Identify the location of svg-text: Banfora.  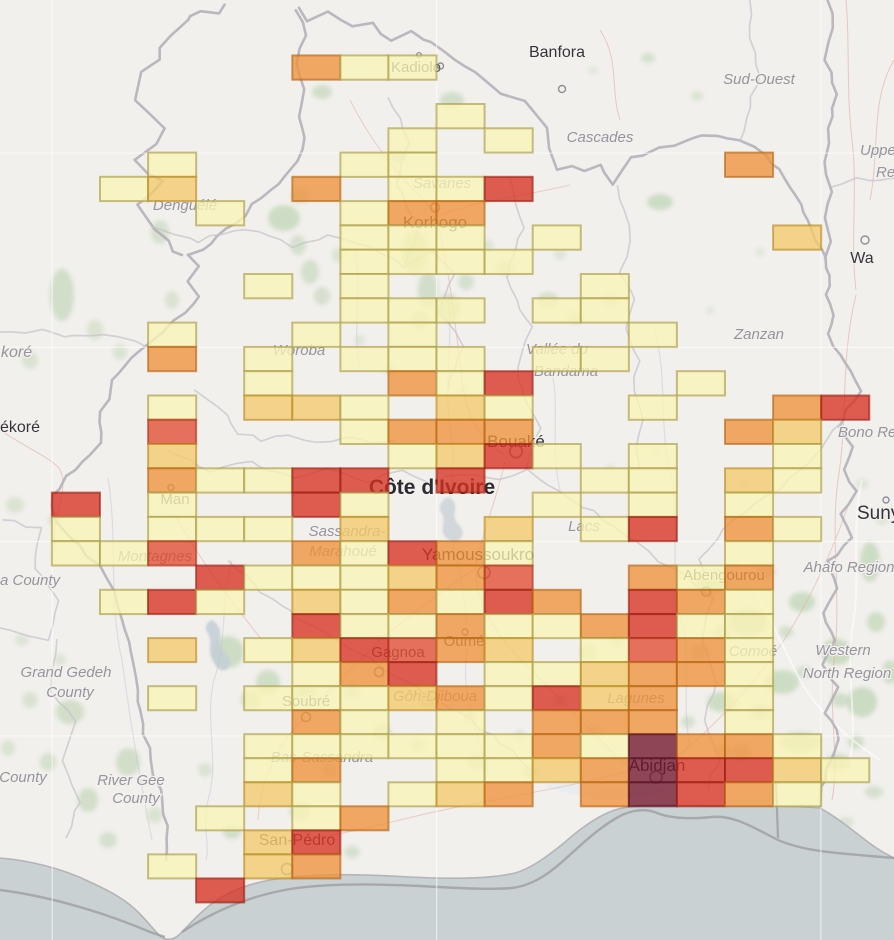
(557, 52).